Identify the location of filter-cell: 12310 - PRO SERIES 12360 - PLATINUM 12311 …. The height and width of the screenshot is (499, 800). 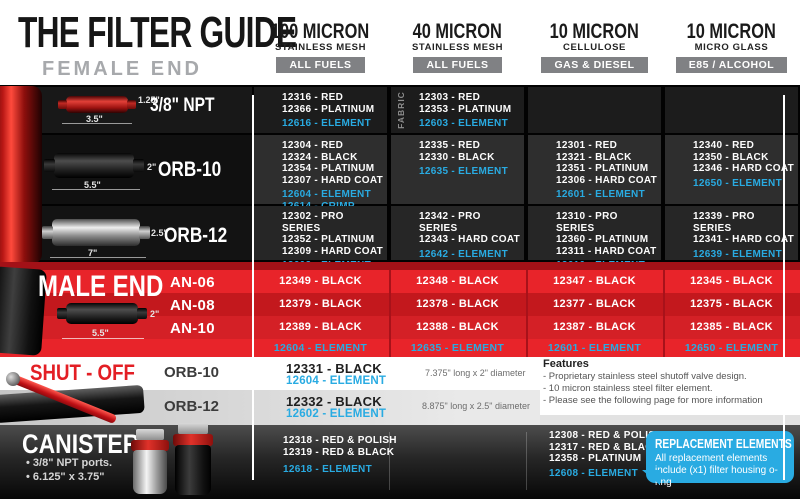
(594, 238).